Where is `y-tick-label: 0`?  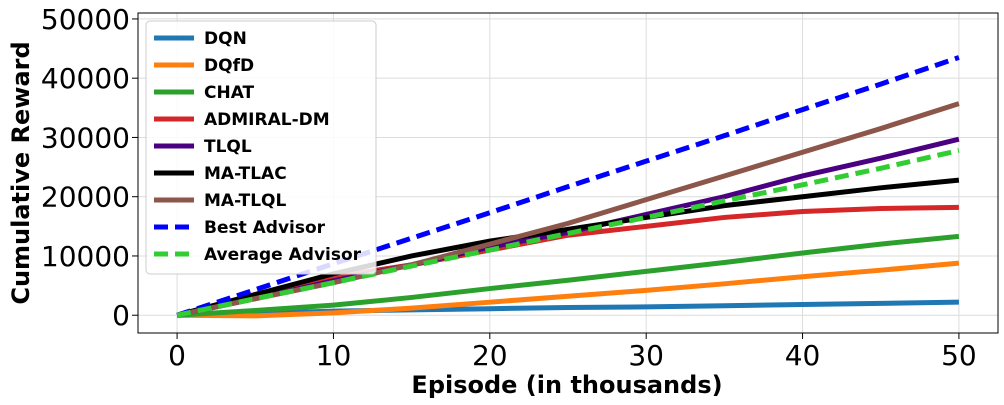
y-tick-label: 0 is located at coordinates (121, 315).